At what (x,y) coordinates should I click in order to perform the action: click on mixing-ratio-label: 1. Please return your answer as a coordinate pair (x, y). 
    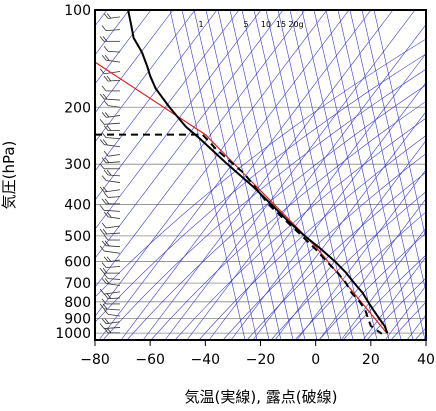
    Looking at the image, I should click on (200, 24).